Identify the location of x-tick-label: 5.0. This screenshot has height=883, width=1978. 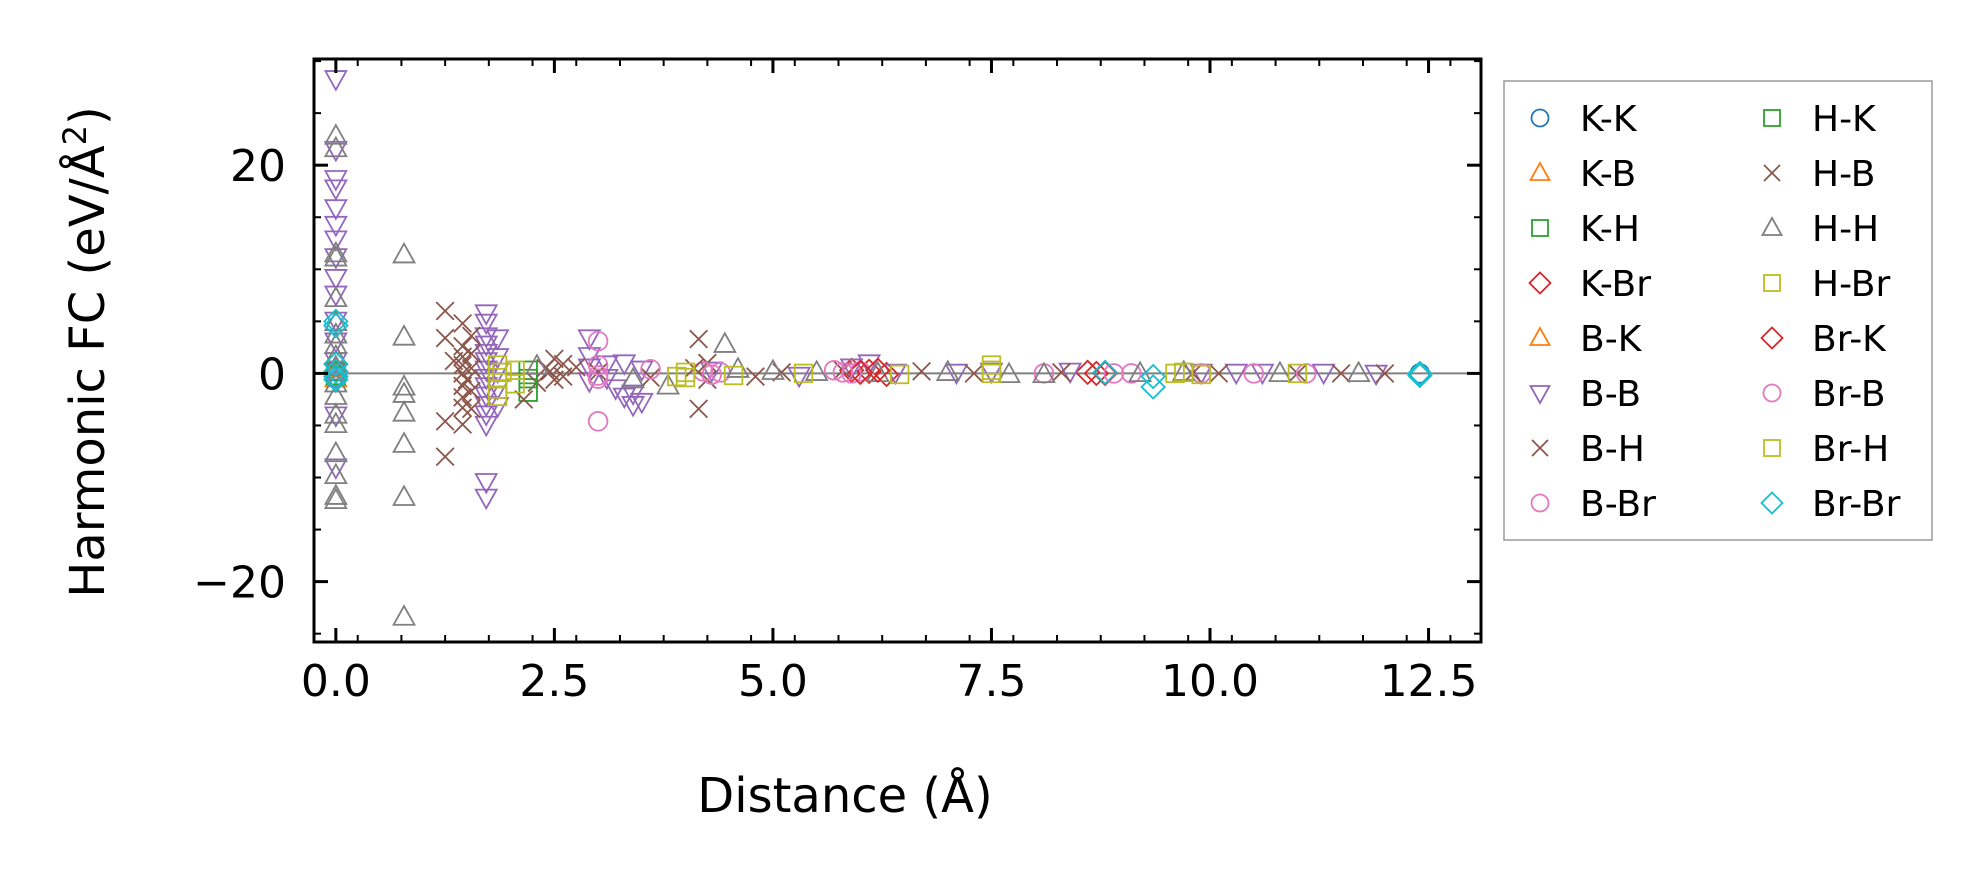
(773, 681).